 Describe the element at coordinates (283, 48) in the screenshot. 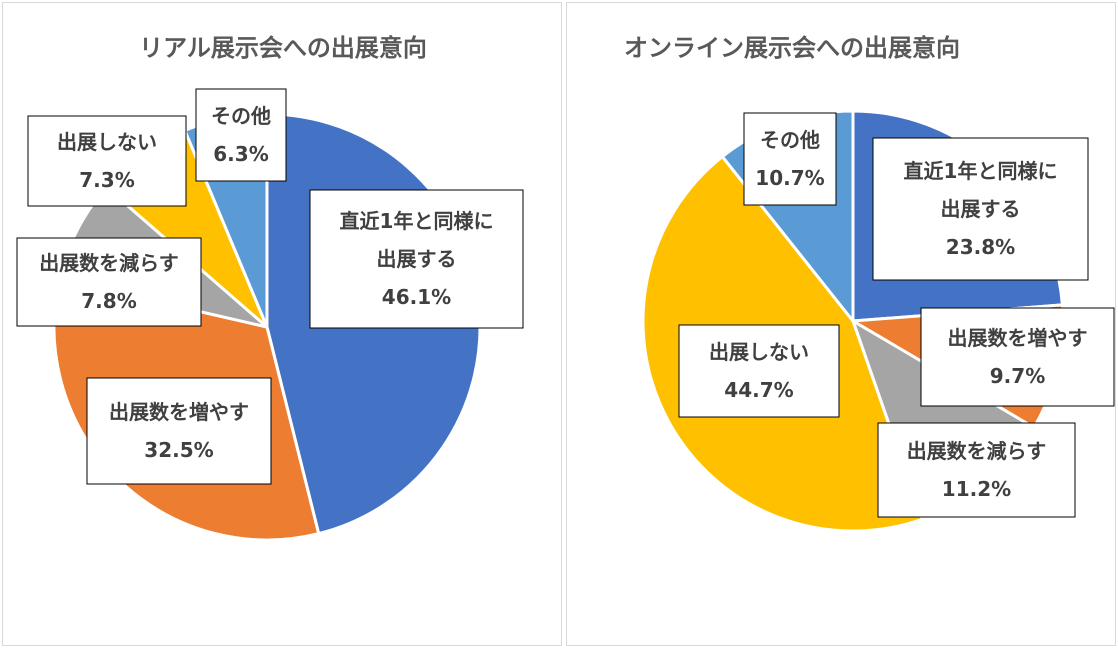

I see `chart-title: リアル展示会への出展意向` at that location.